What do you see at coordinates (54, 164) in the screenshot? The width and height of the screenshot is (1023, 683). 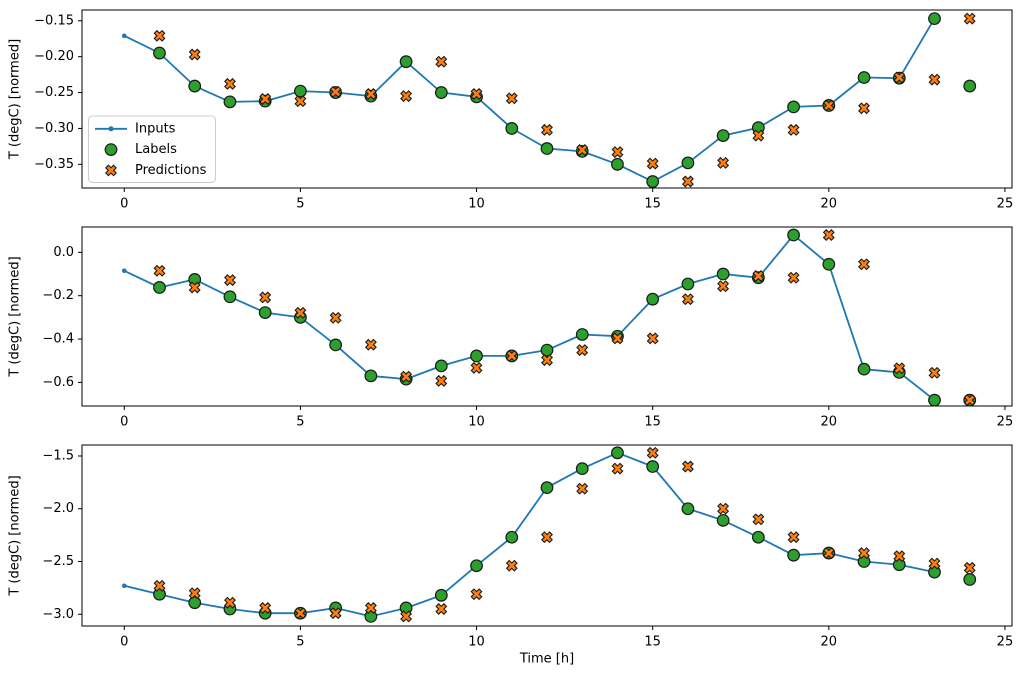 I see `y-tick-label: −0.35` at bounding box center [54, 164].